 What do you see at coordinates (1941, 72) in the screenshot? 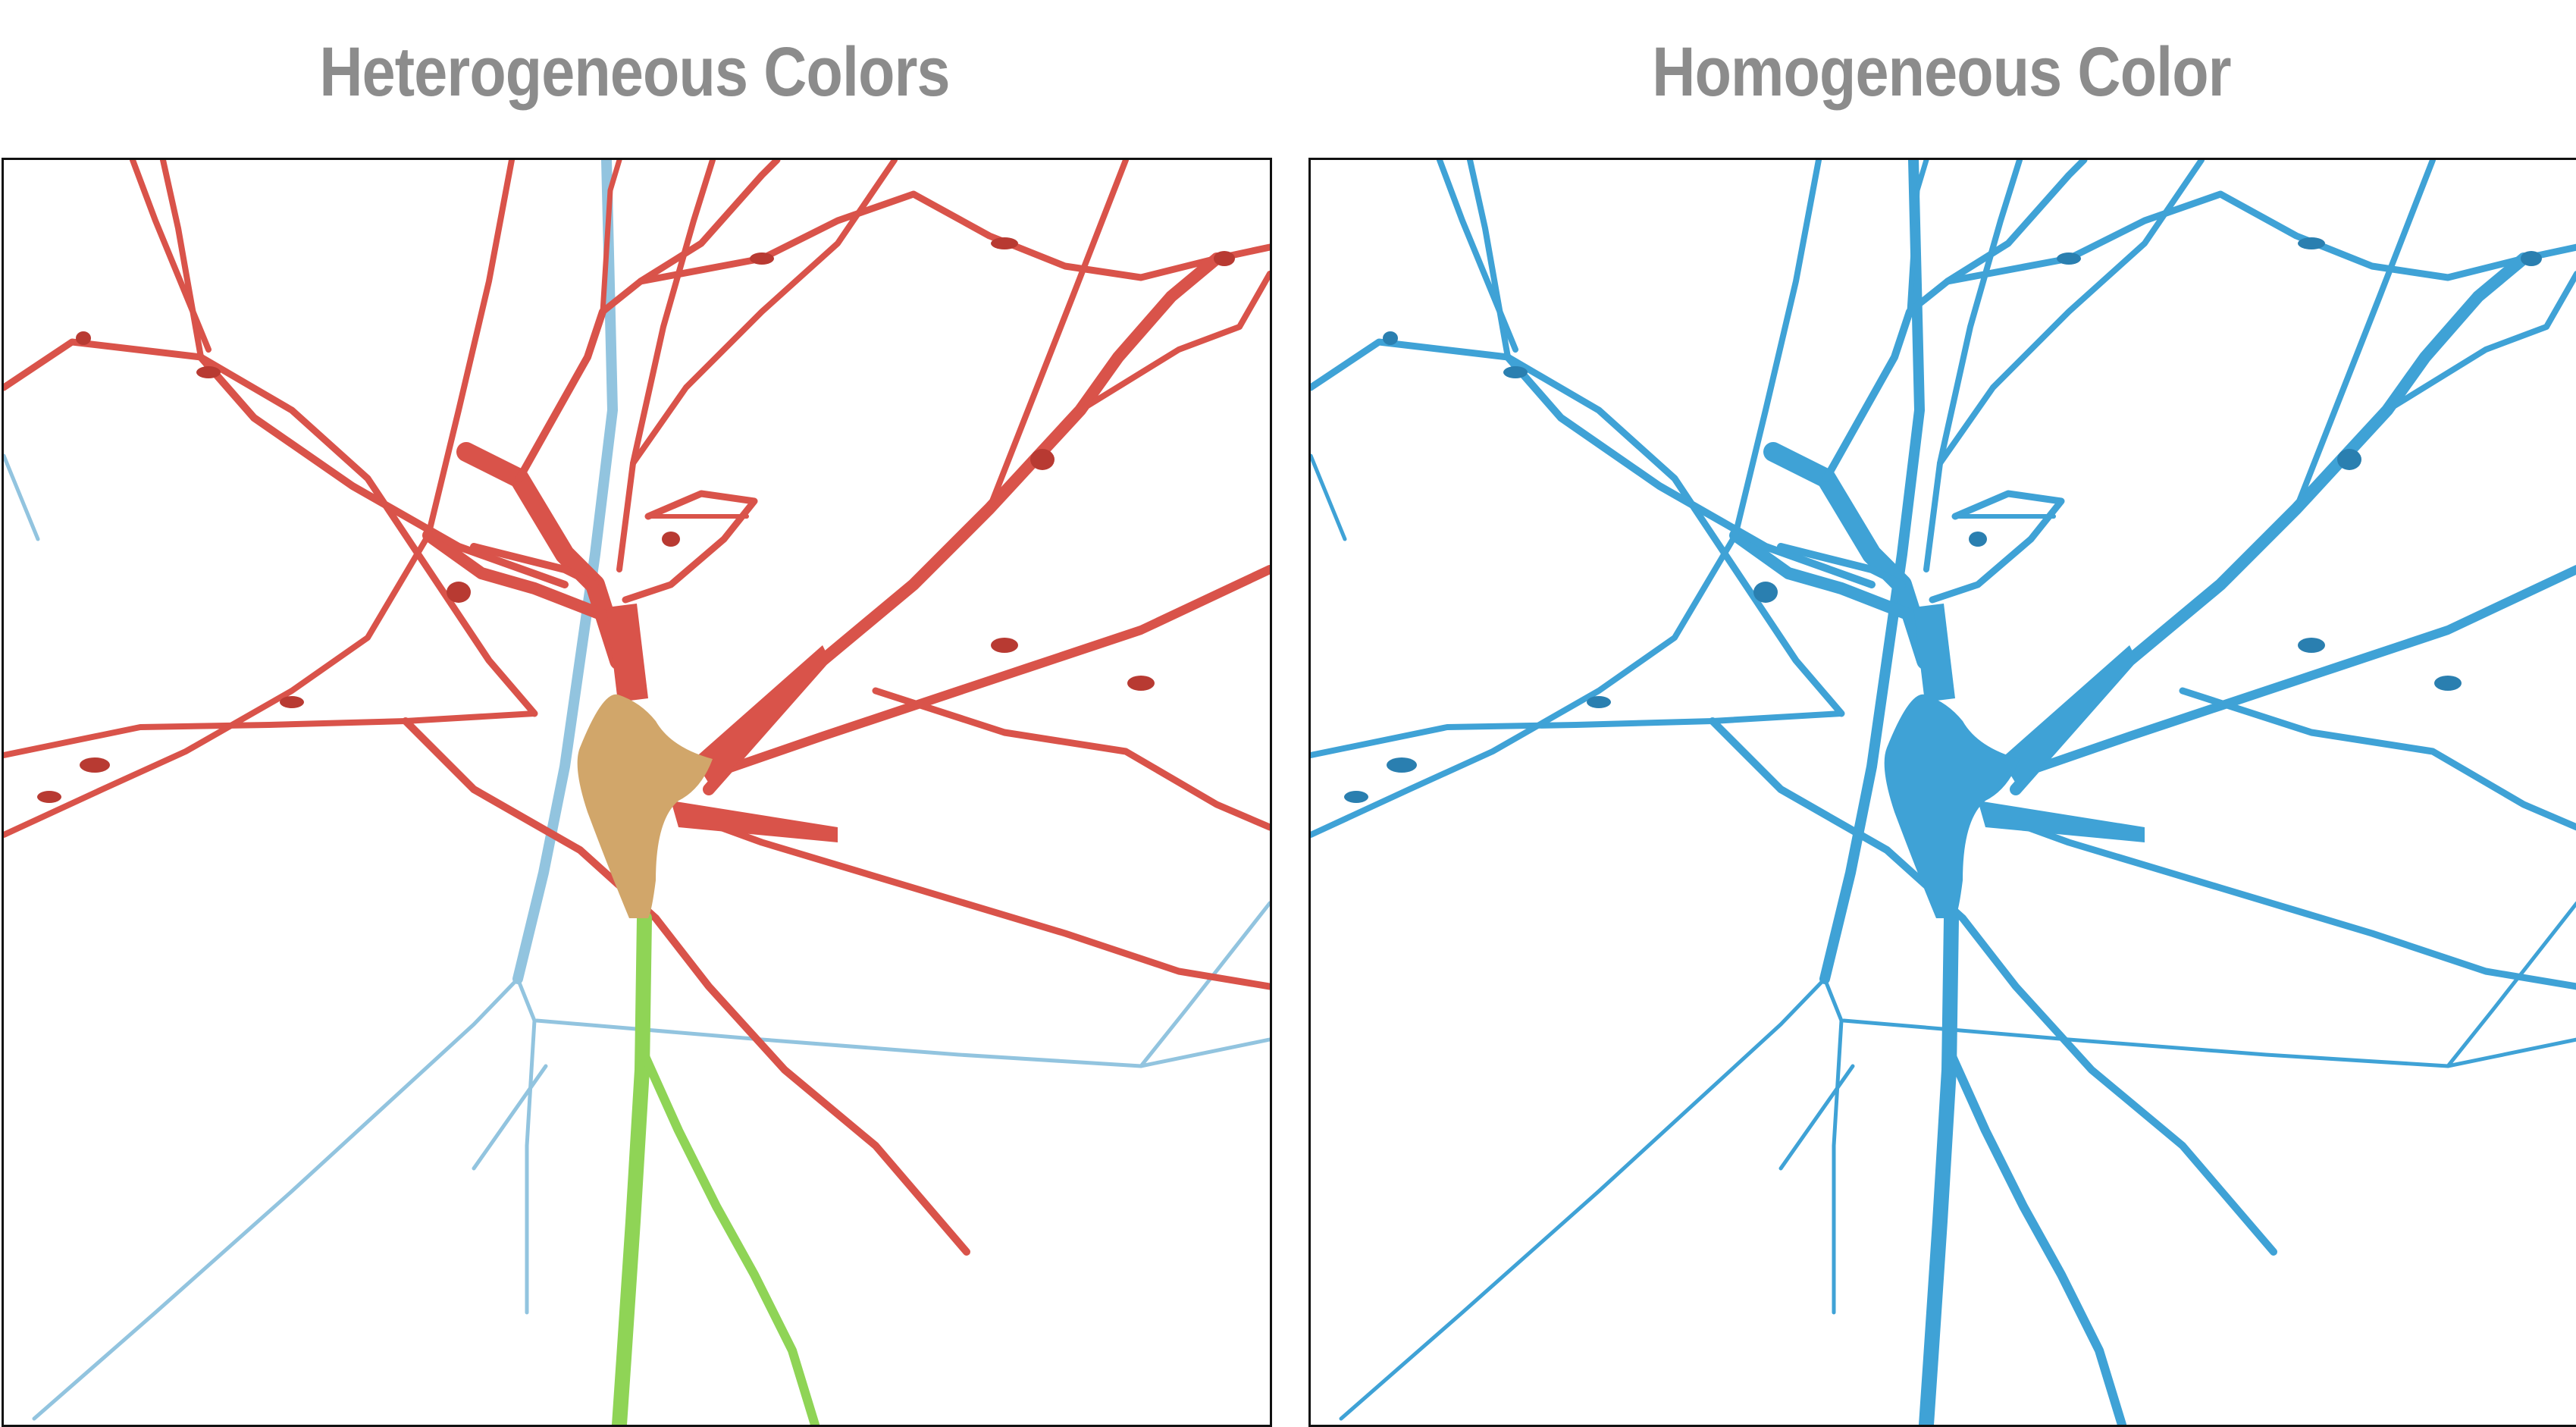
I see `right-panel-title: Homogeneous Color` at bounding box center [1941, 72].